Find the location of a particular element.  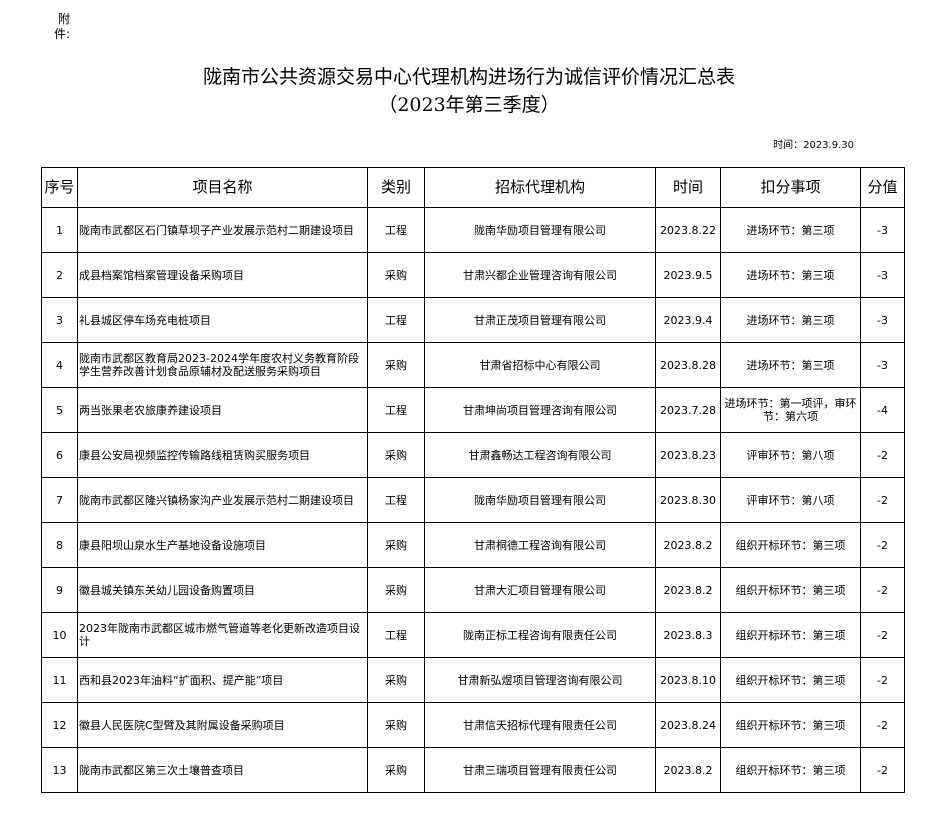

row-index: 7 is located at coordinates (59, 500).